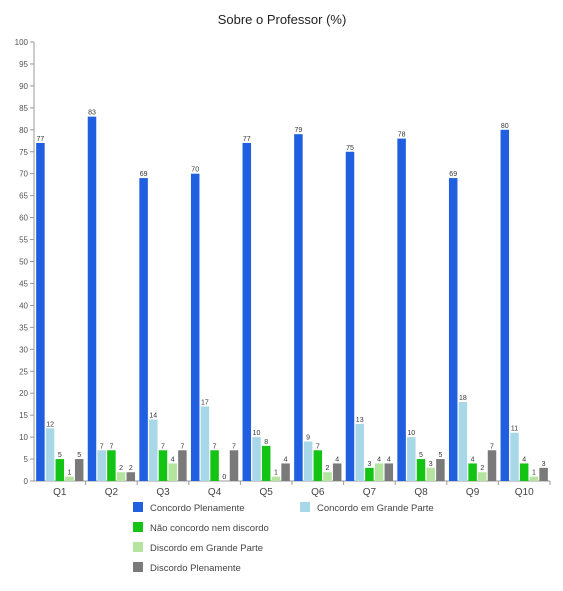 The height and width of the screenshot is (591, 563). Describe the element at coordinates (23, 262) in the screenshot. I see `y-tick-label: 50` at that location.